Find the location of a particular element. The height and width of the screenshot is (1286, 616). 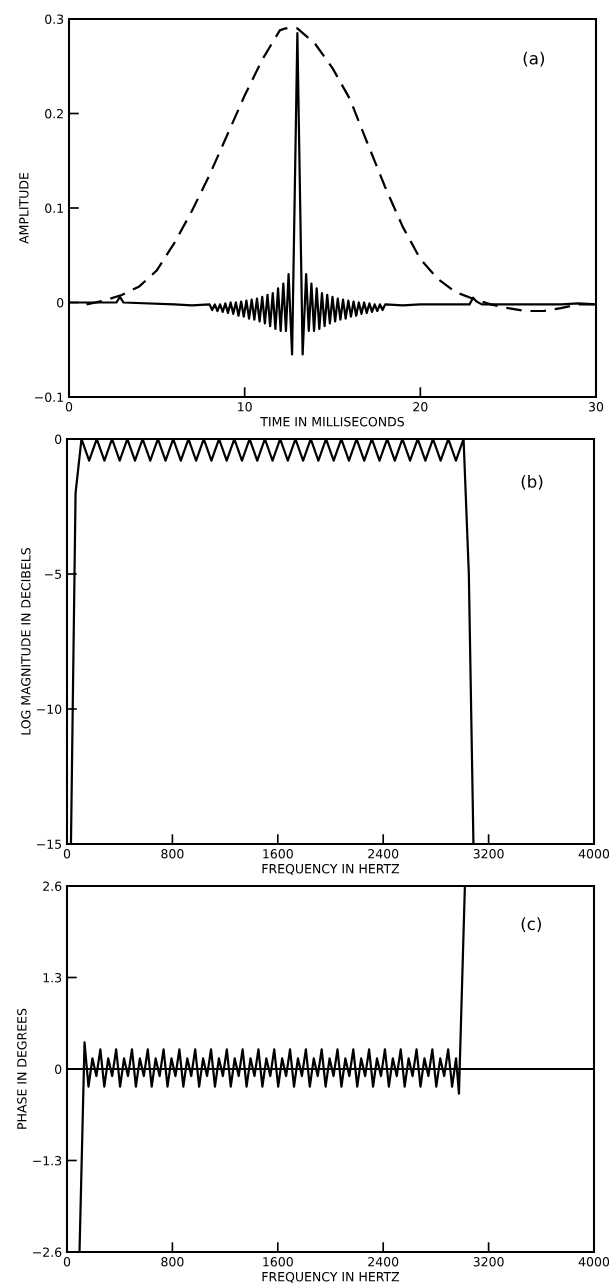

x-tick-label: 10 is located at coordinates (245, 407).